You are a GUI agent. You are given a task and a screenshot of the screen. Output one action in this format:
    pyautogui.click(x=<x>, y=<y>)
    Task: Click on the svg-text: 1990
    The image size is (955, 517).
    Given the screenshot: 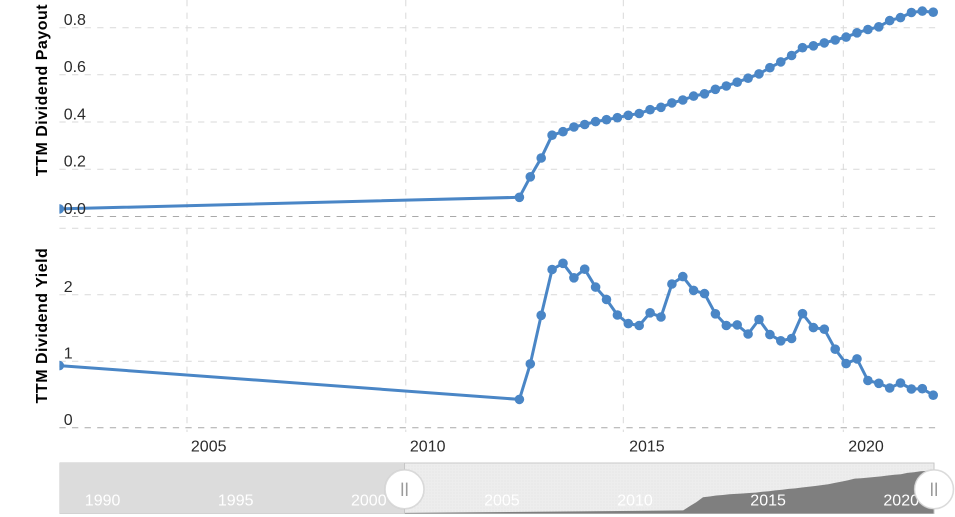 What is the action you would take?
    pyautogui.click(x=103, y=501)
    